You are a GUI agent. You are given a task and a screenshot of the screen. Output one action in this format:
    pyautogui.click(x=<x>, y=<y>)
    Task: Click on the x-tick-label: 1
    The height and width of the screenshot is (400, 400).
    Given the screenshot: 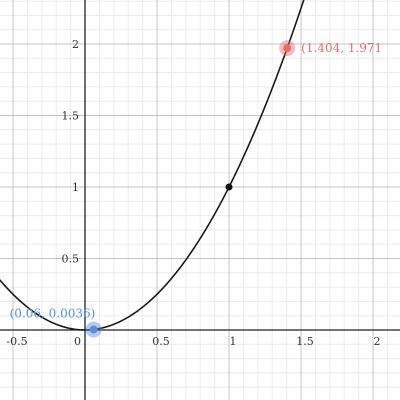 What is the action you would take?
    pyautogui.click(x=233, y=341)
    